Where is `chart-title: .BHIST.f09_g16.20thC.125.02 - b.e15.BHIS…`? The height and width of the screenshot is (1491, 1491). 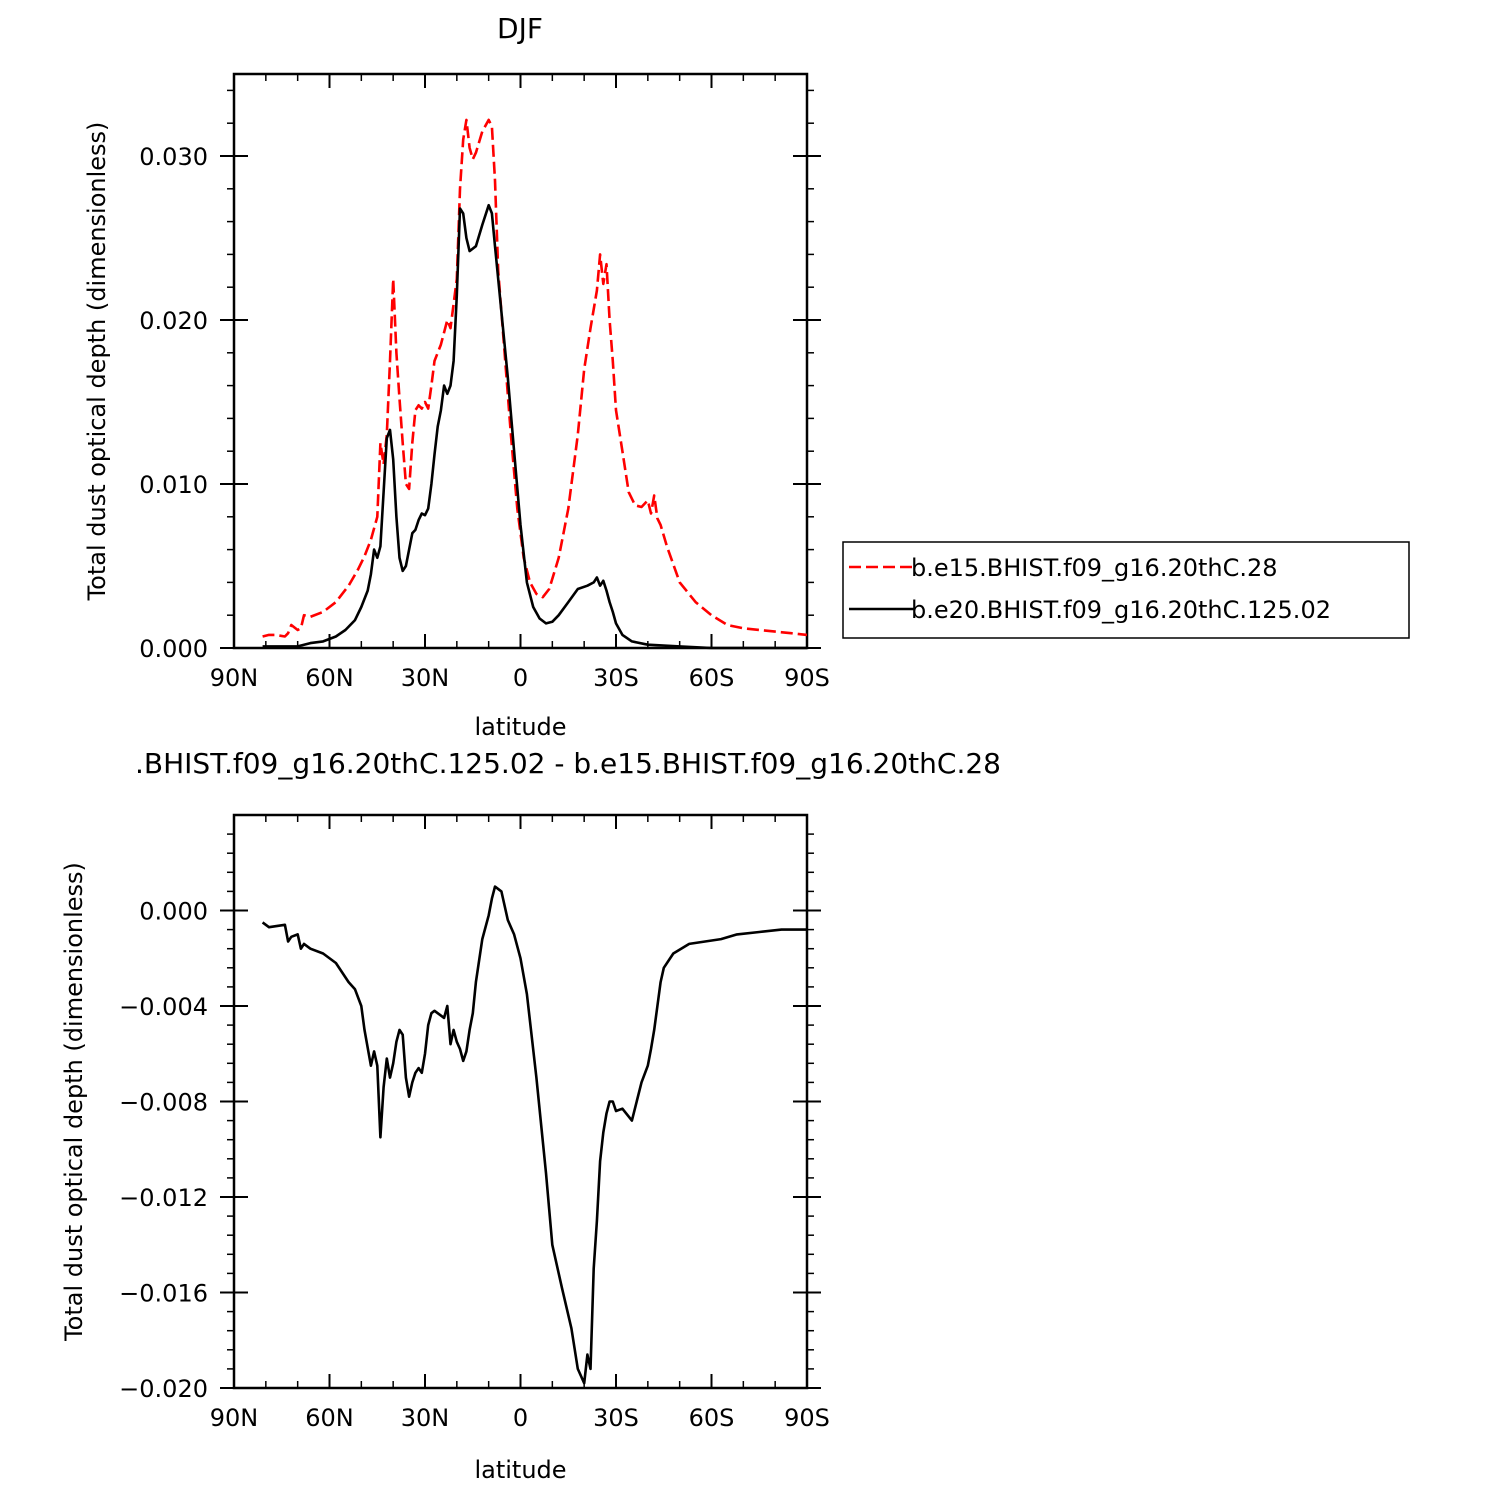
chart-title: .BHIST.f09_g16.20thC.125.02 - b.e15.BHIS… is located at coordinates (568, 763).